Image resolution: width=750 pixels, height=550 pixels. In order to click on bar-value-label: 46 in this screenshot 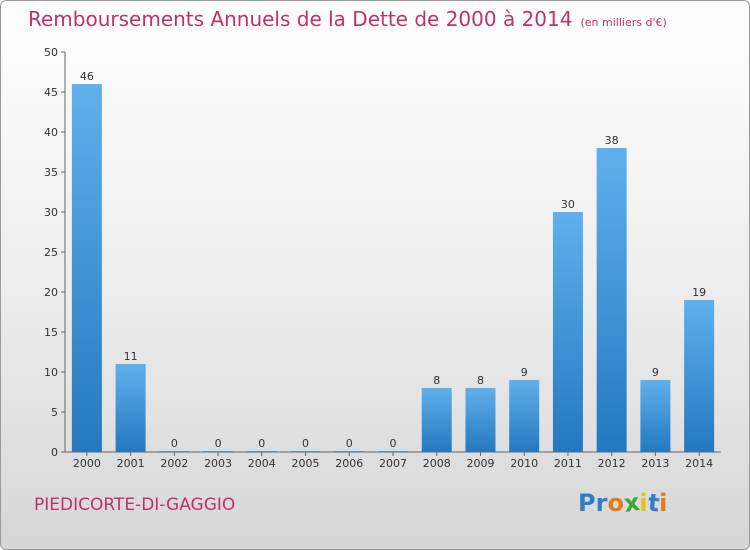, I will do `click(87, 76)`.